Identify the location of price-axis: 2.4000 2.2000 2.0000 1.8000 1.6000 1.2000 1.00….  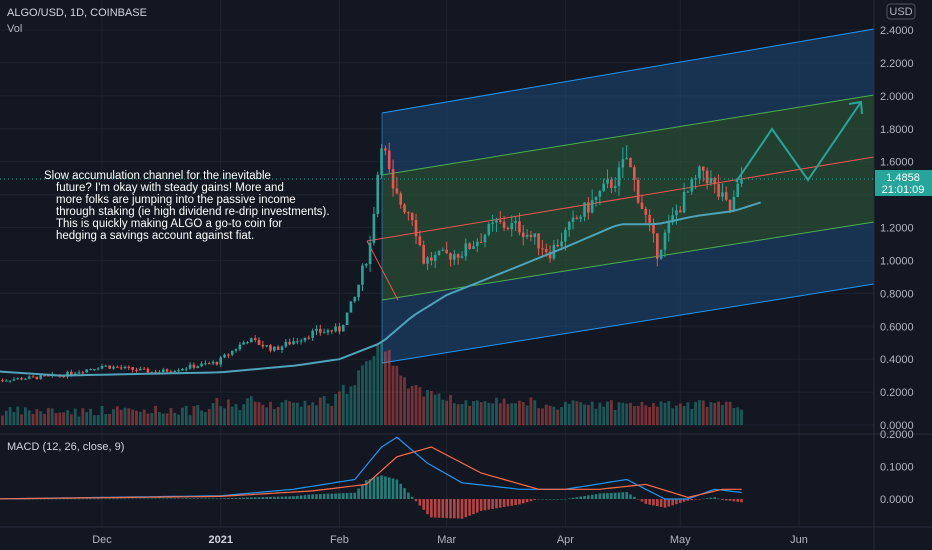
(897, 228).